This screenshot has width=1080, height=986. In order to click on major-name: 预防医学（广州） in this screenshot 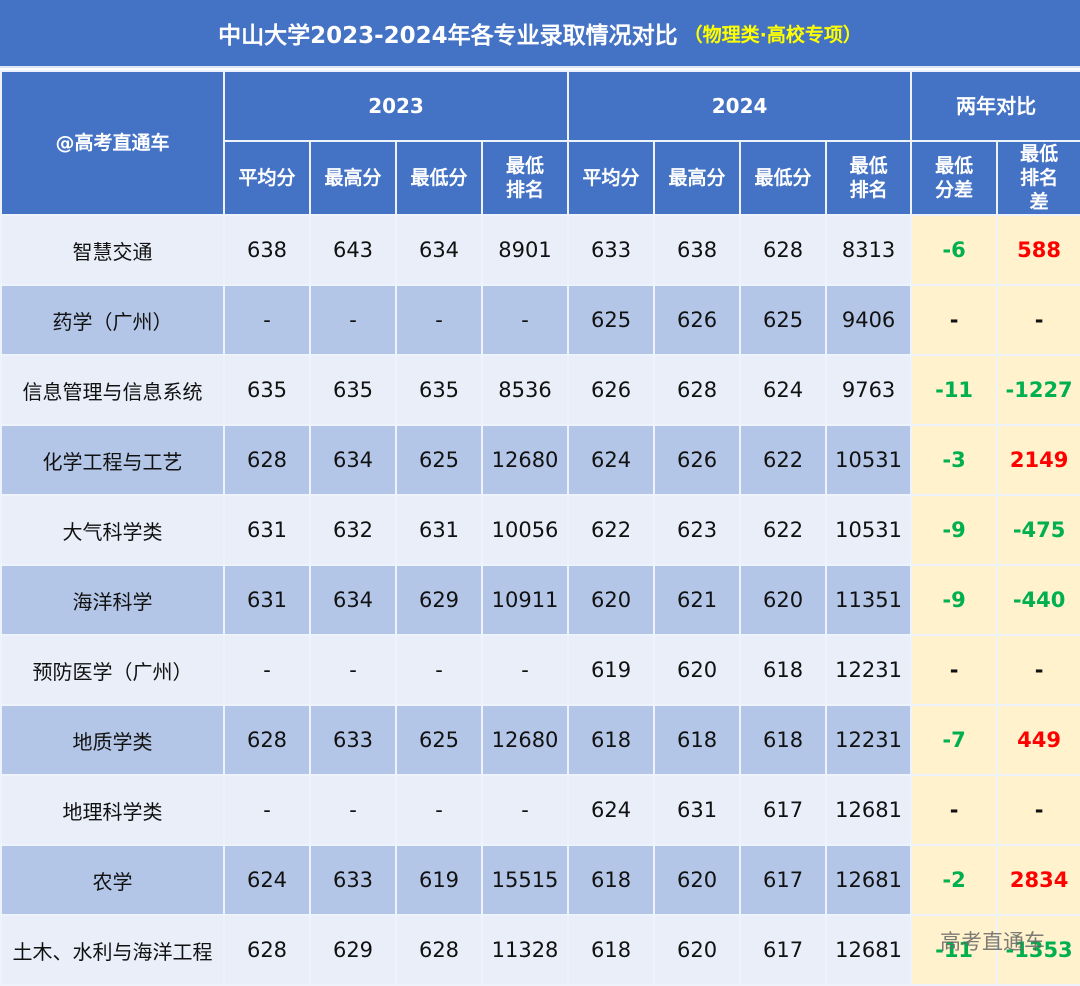, I will do `click(112, 670)`.